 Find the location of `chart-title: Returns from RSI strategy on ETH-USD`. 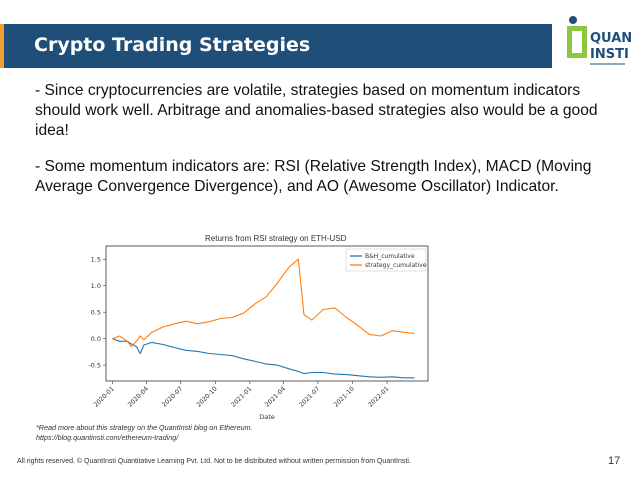

chart-title: Returns from RSI strategy on ETH-USD is located at coordinates (276, 238).